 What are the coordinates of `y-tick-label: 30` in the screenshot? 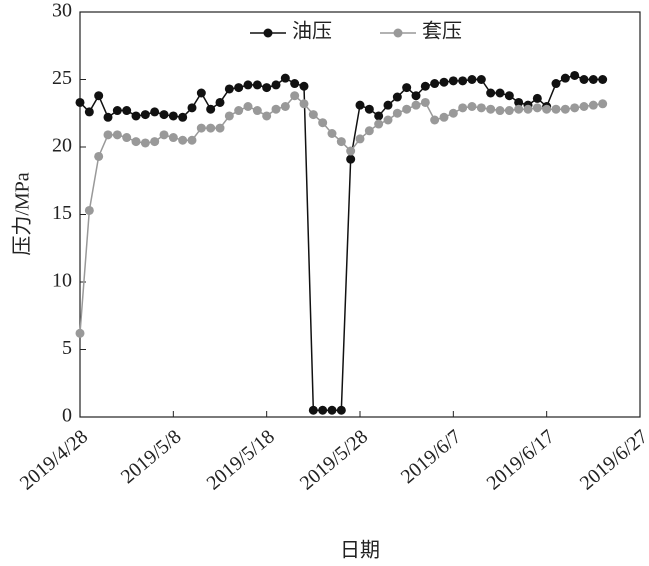 It's located at (62, 11).